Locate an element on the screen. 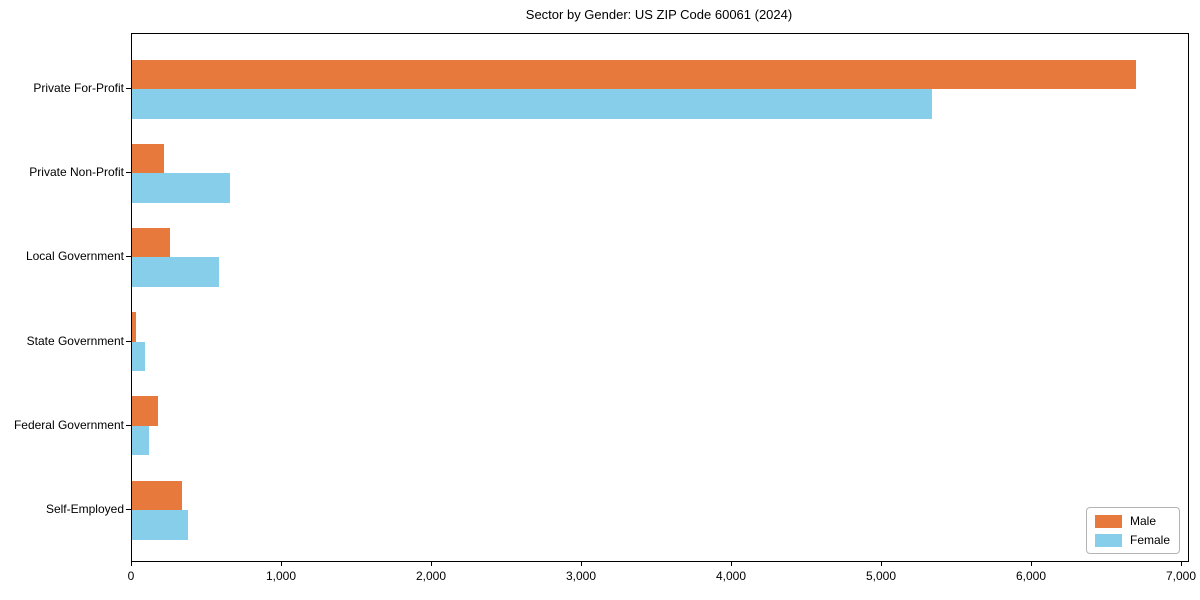 This screenshot has width=1200, height=600. legend-item-male: Male is located at coordinates (1132, 521).